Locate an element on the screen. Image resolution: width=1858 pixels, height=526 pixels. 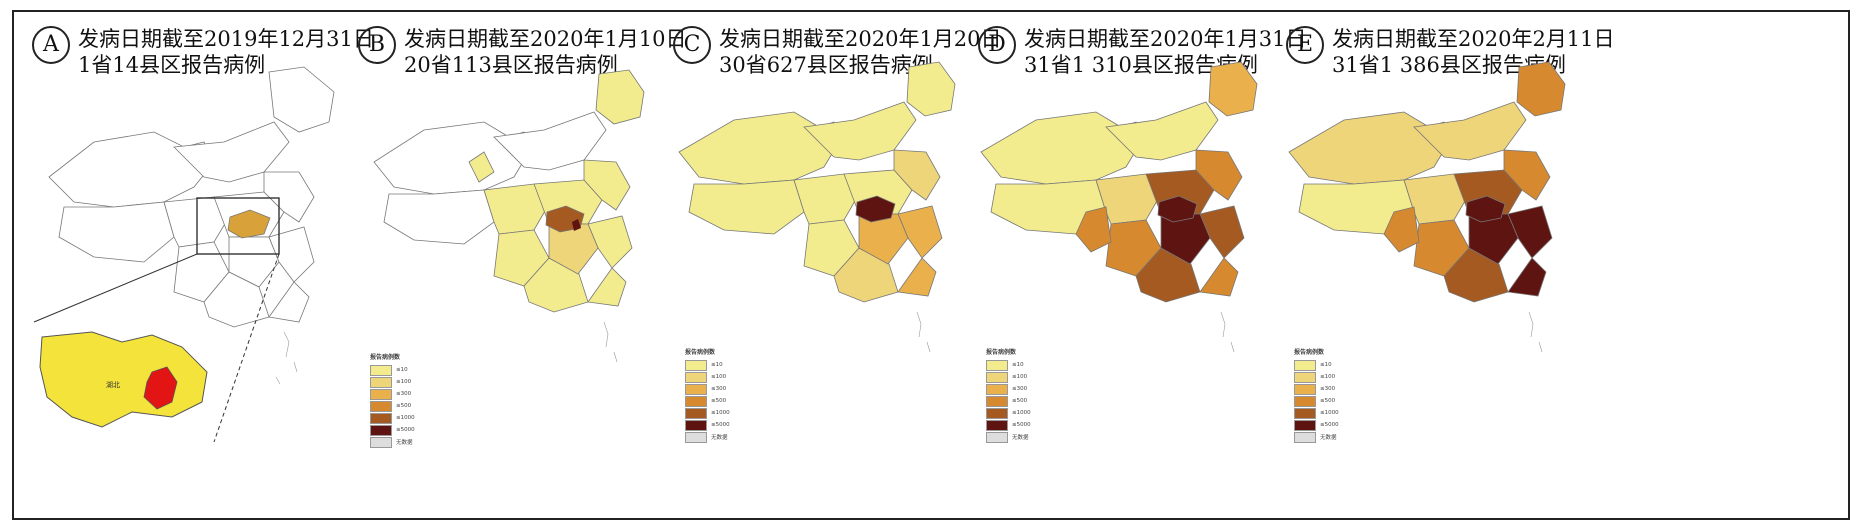
legend-d-row: ≤1000 is located at coordinates (1008, 413).